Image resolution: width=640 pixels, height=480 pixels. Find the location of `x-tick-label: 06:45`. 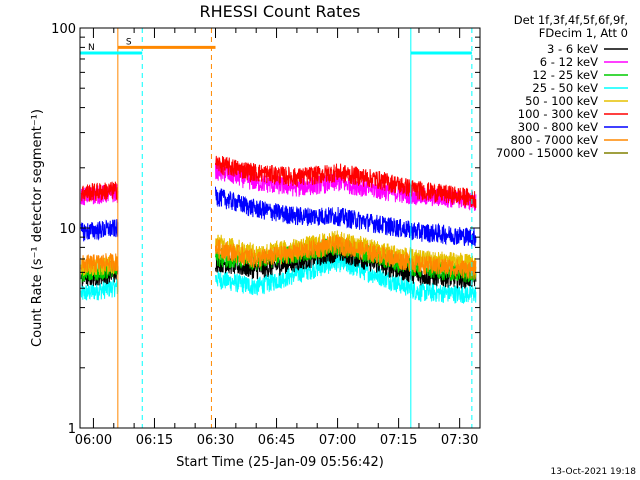

x-tick-label: 06:45 is located at coordinates (276, 440).